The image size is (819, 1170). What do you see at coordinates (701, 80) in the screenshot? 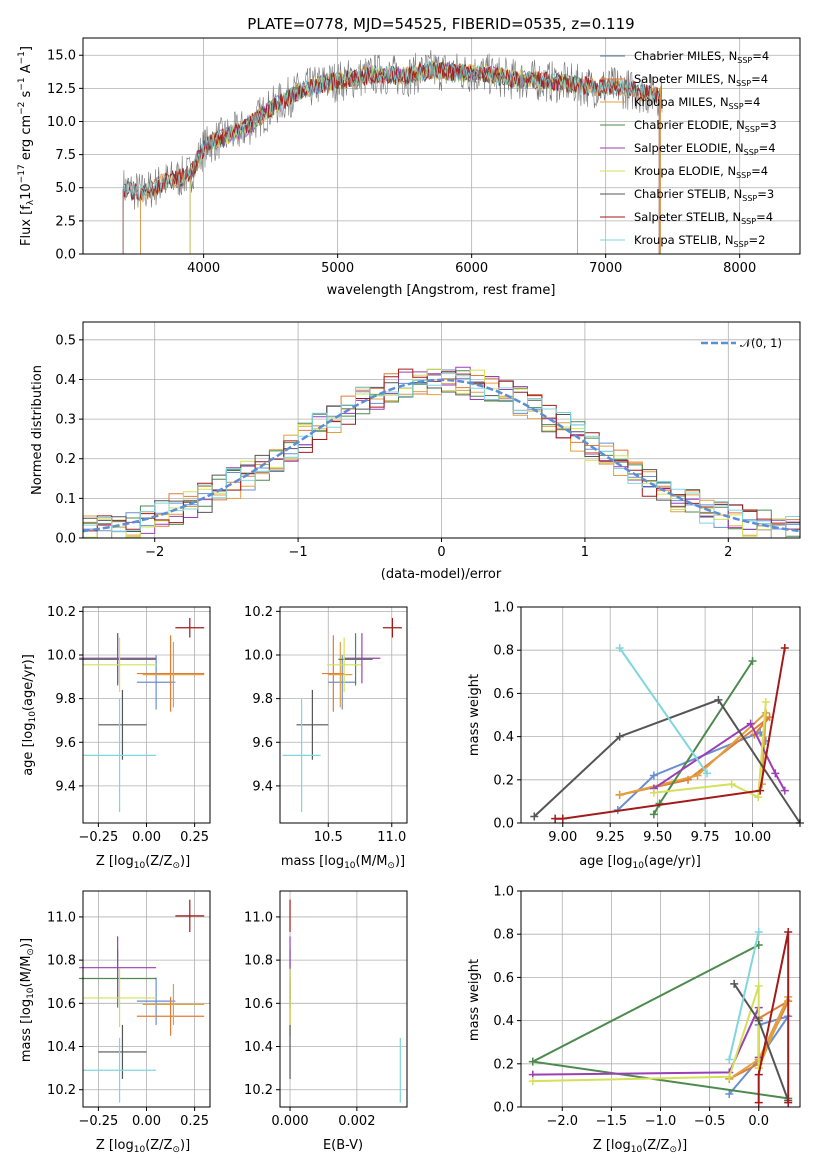
I see `legend-label: Salpeter MILES, NSSP=4` at bounding box center [701, 80].